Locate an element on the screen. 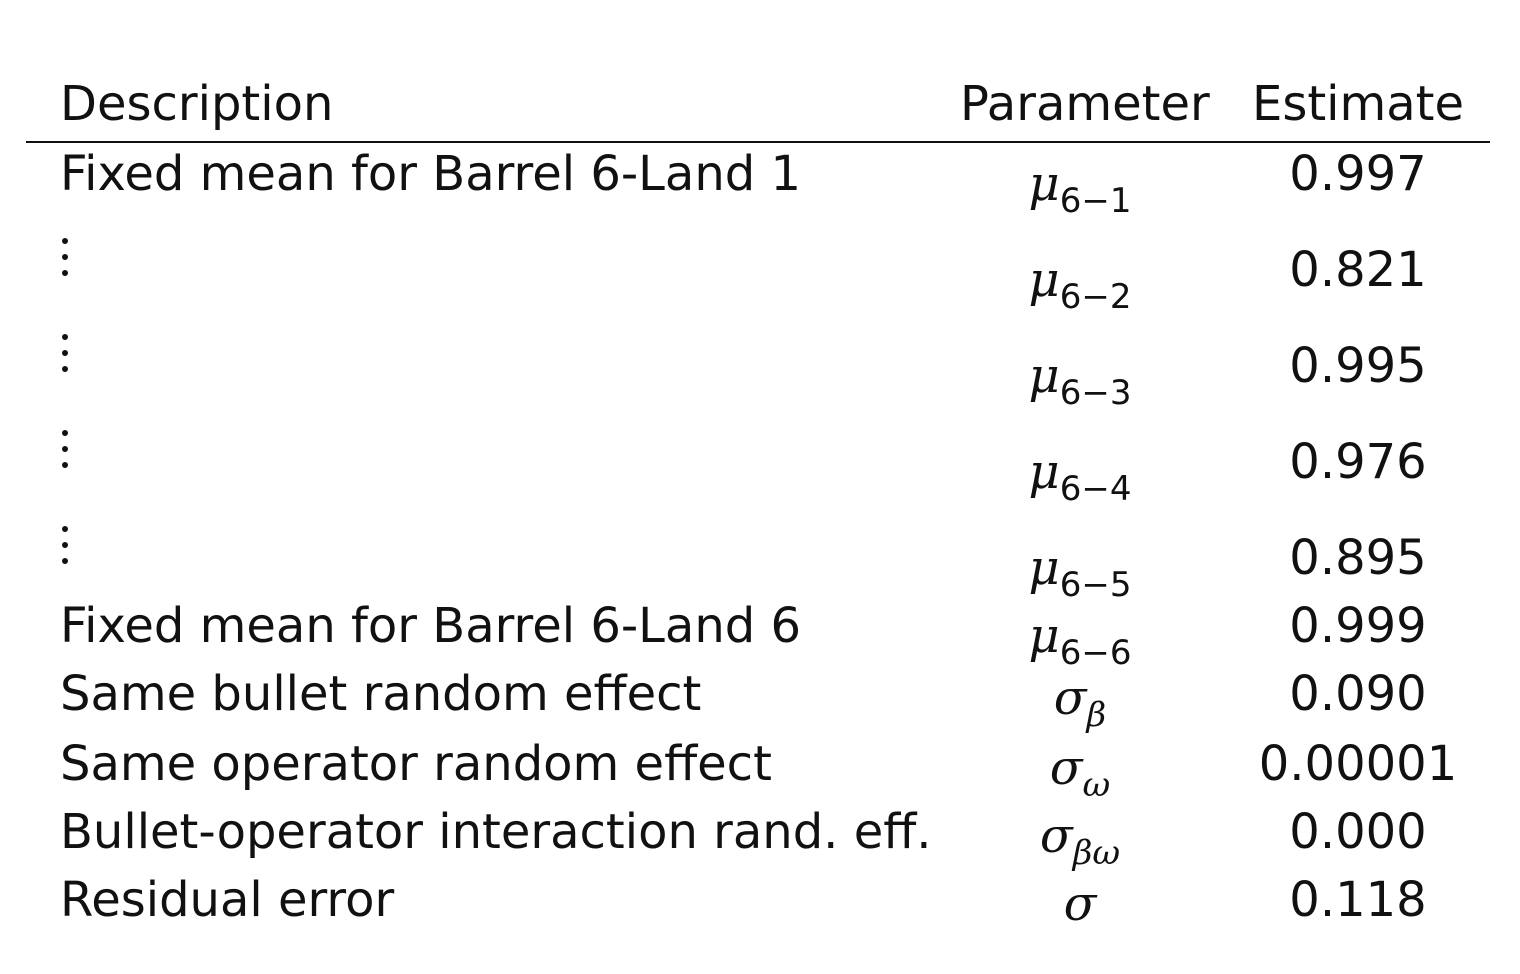  row-estimate: 0.821 is located at coordinates (1358, 270).